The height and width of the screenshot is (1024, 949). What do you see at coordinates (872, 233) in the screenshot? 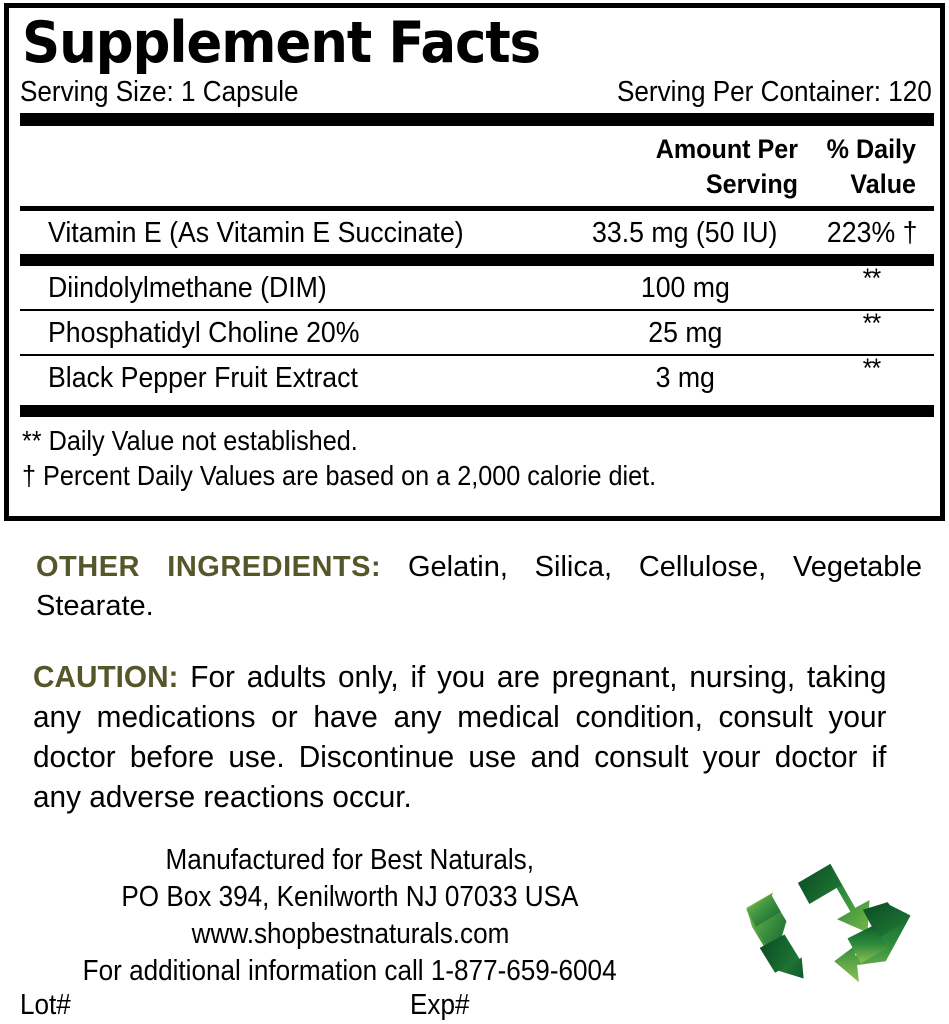
I see `nutrient-daily-value: 223% †` at bounding box center [872, 233].